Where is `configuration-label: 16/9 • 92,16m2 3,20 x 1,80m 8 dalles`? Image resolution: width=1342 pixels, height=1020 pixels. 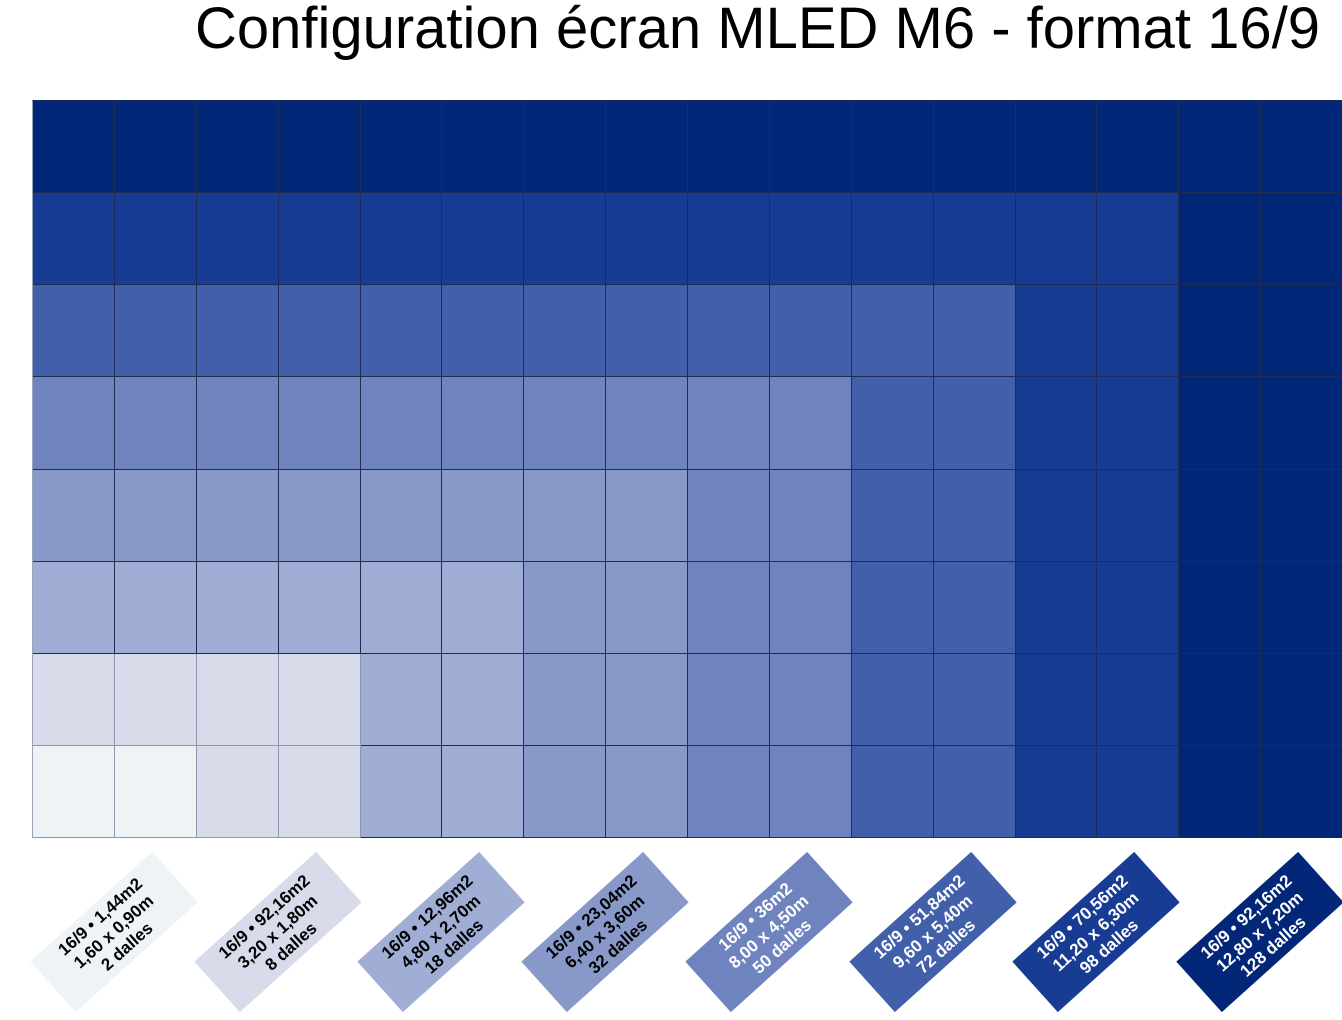 configuration-label: 16/9 • 92,16m2 3,20 x 1,80m 8 dalles is located at coordinates (277, 932).